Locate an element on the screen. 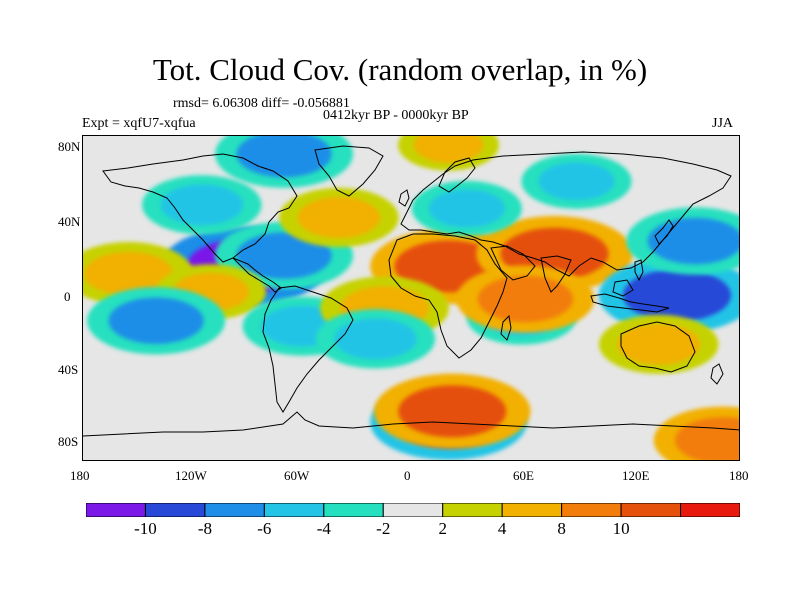 The height and width of the screenshot is (600, 800). x-tick-label: 60E is located at coordinates (523, 475).